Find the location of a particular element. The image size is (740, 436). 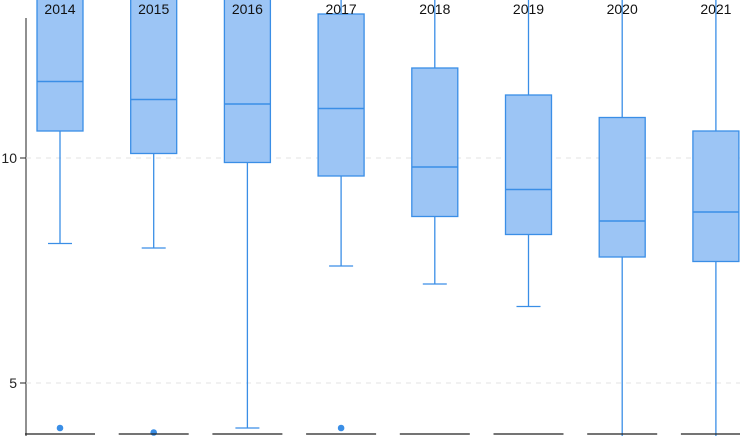

box-2017 is located at coordinates (341, 216).